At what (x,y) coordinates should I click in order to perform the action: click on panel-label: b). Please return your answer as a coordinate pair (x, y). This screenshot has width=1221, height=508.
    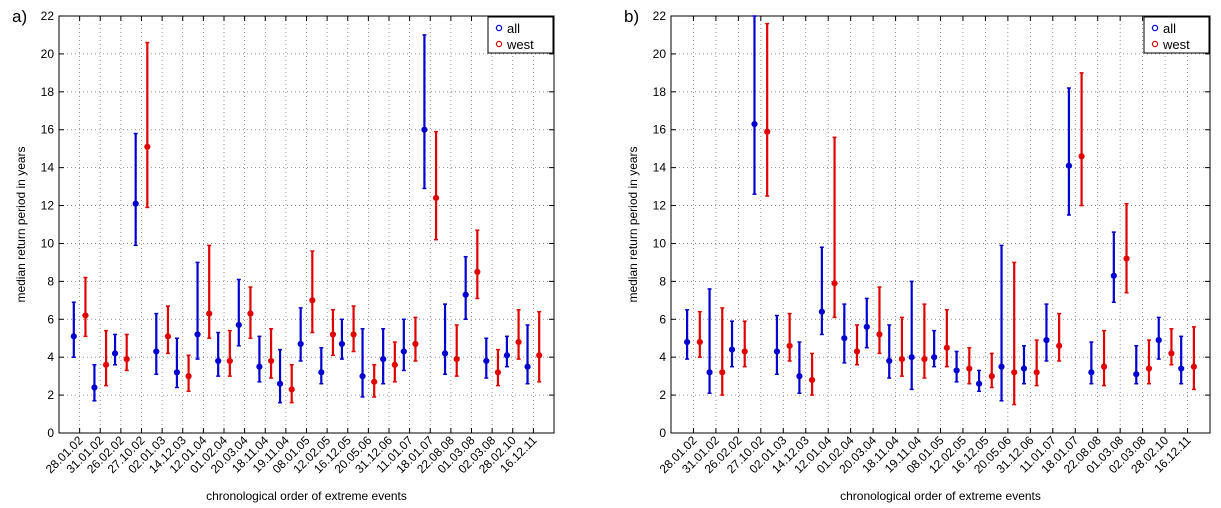
    Looking at the image, I should click on (631, 16).